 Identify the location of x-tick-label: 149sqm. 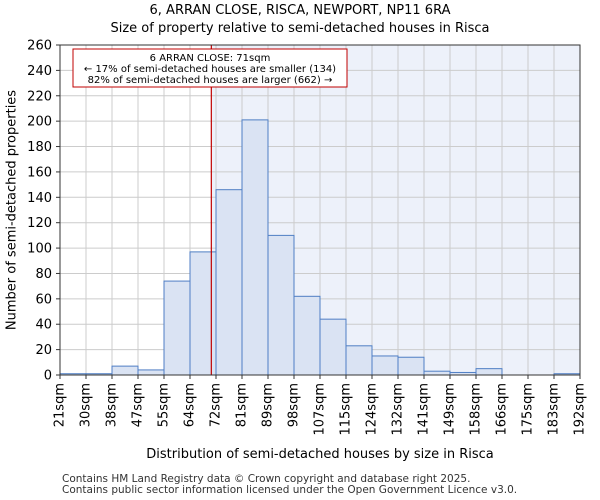
(450, 409).